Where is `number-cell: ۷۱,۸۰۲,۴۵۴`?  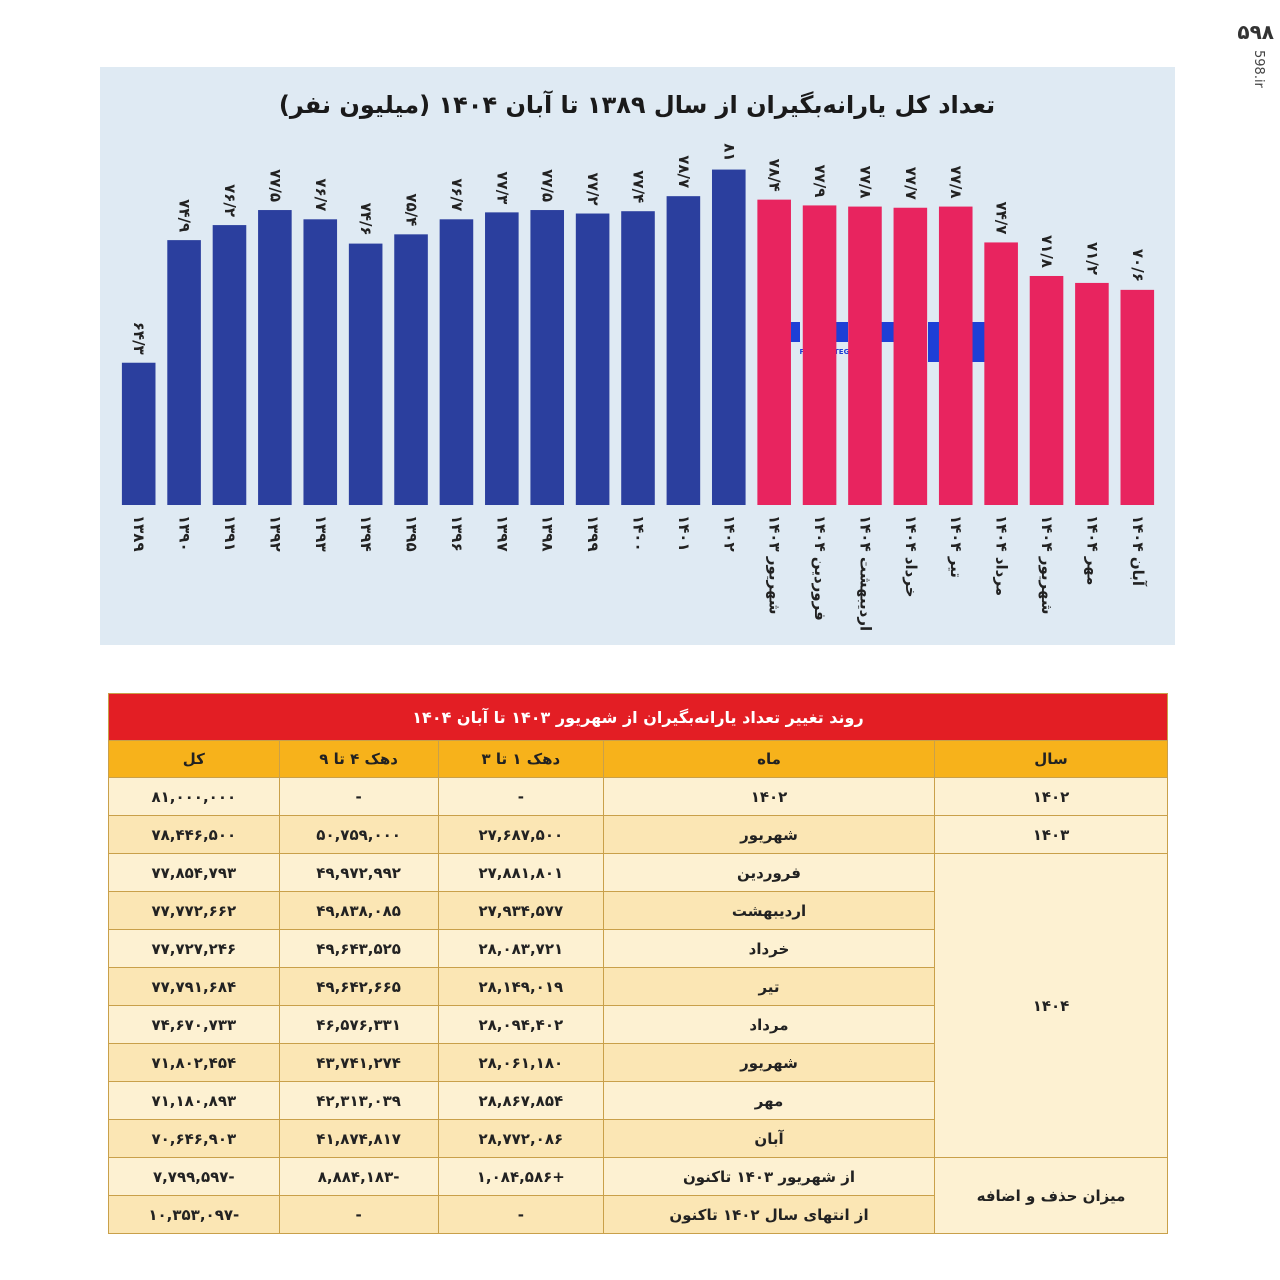
number-cell: ۷۱,۸۰۲,۴۵۴ is located at coordinates (194, 1062).